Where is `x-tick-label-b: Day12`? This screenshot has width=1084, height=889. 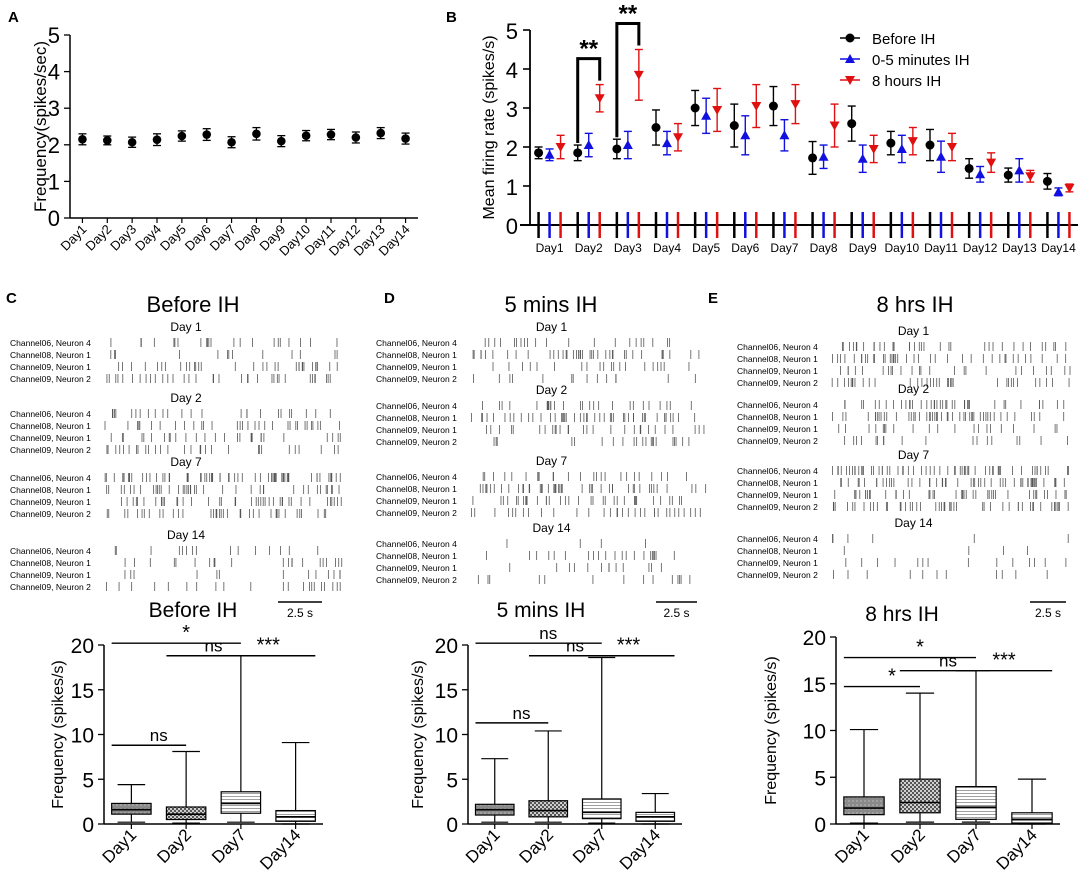
x-tick-label-b: Day12 is located at coordinates (980, 248).